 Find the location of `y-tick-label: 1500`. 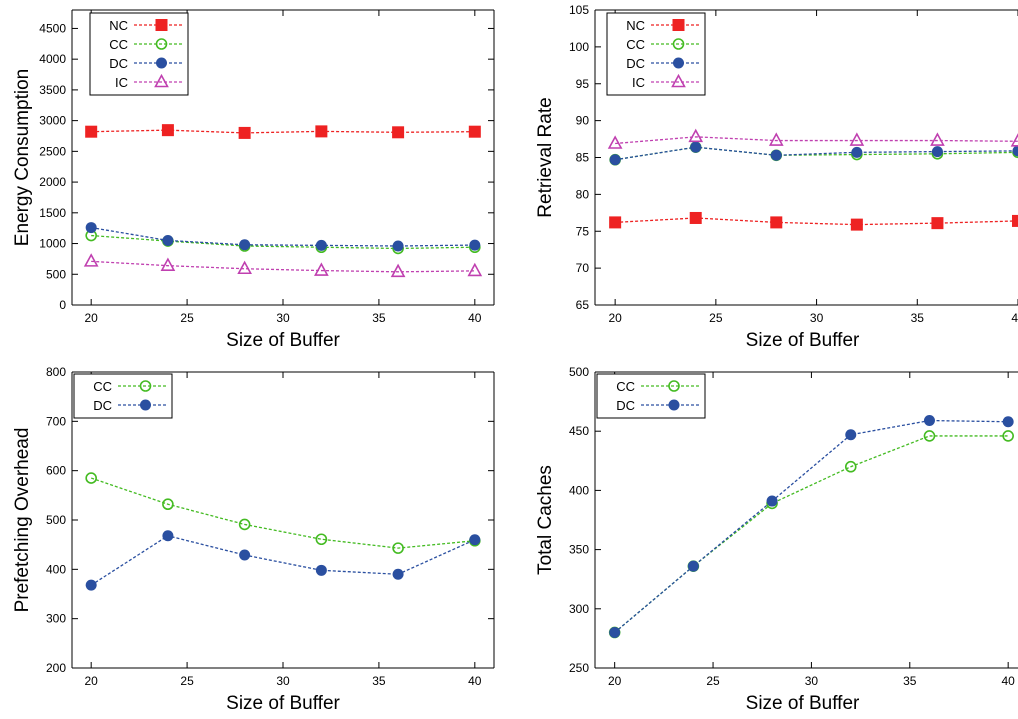

y-tick-label: 1500 is located at coordinates (52, 213).